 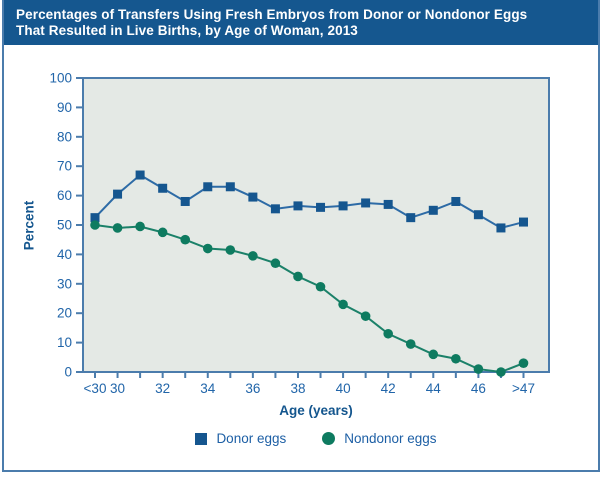 What do you see at coordinates (64, 136) in the screenshot?
I see `y-tick-label: 80` at bounding box center [64, 136].